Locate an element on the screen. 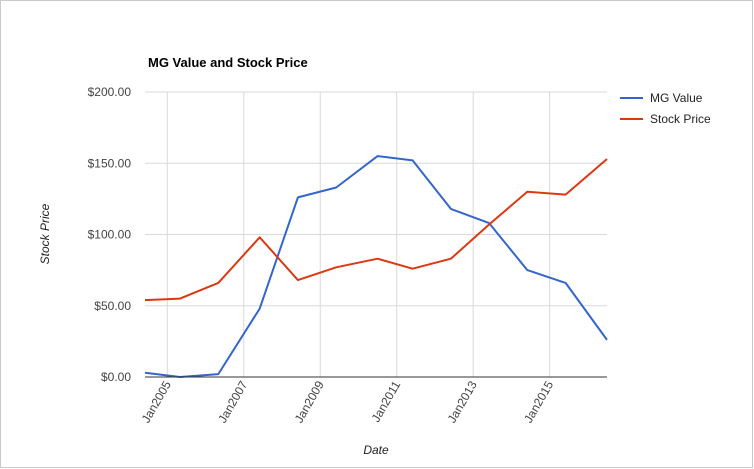  legend-label-stock-price: Stock Price is located at coordinates (680, 119).